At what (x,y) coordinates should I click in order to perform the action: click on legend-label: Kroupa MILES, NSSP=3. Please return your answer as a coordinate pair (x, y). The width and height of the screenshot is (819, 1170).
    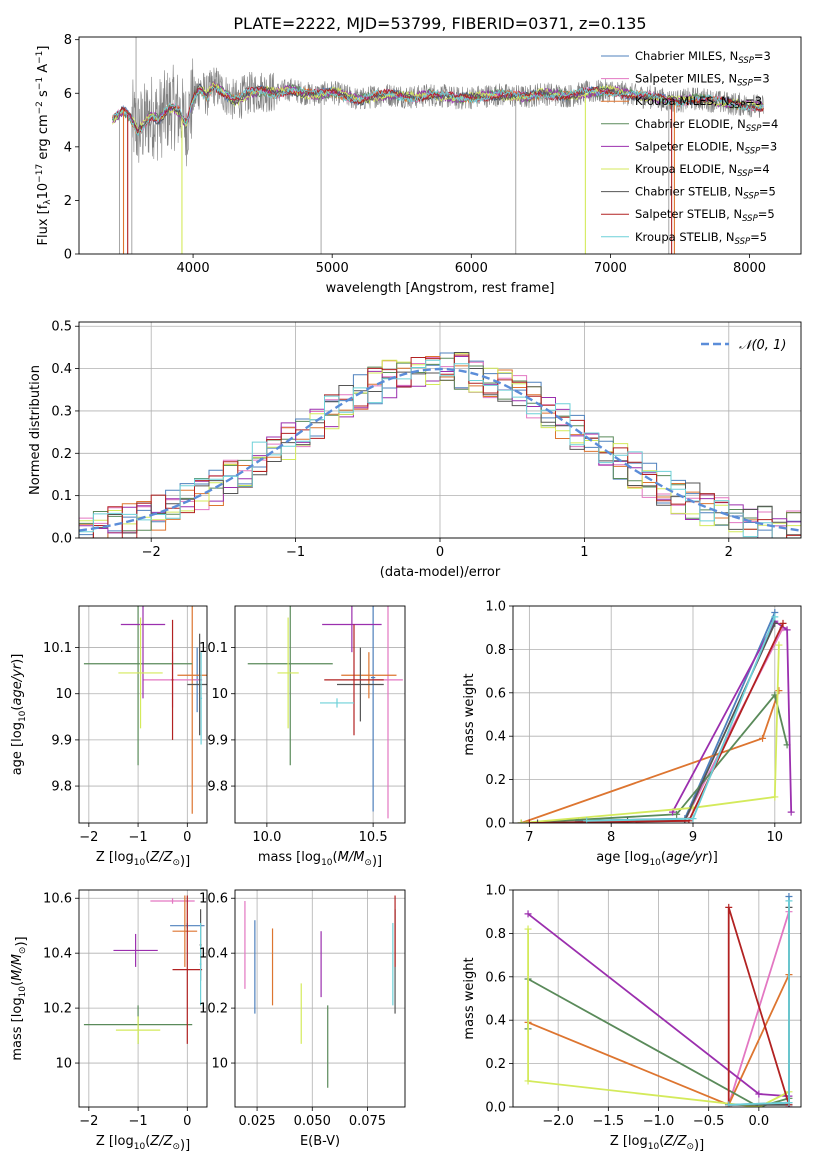
    Looking at the image, I should click on (698, 102).